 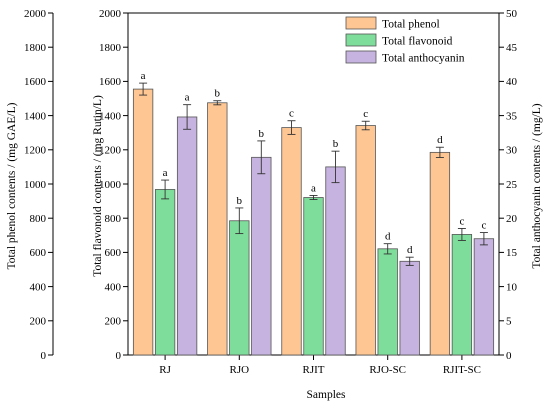 What do you see at coordinates (387, 370) in the screenshot?
I see `x-axis-tick-label: RJO-SC` at bounding box center [387, 370].